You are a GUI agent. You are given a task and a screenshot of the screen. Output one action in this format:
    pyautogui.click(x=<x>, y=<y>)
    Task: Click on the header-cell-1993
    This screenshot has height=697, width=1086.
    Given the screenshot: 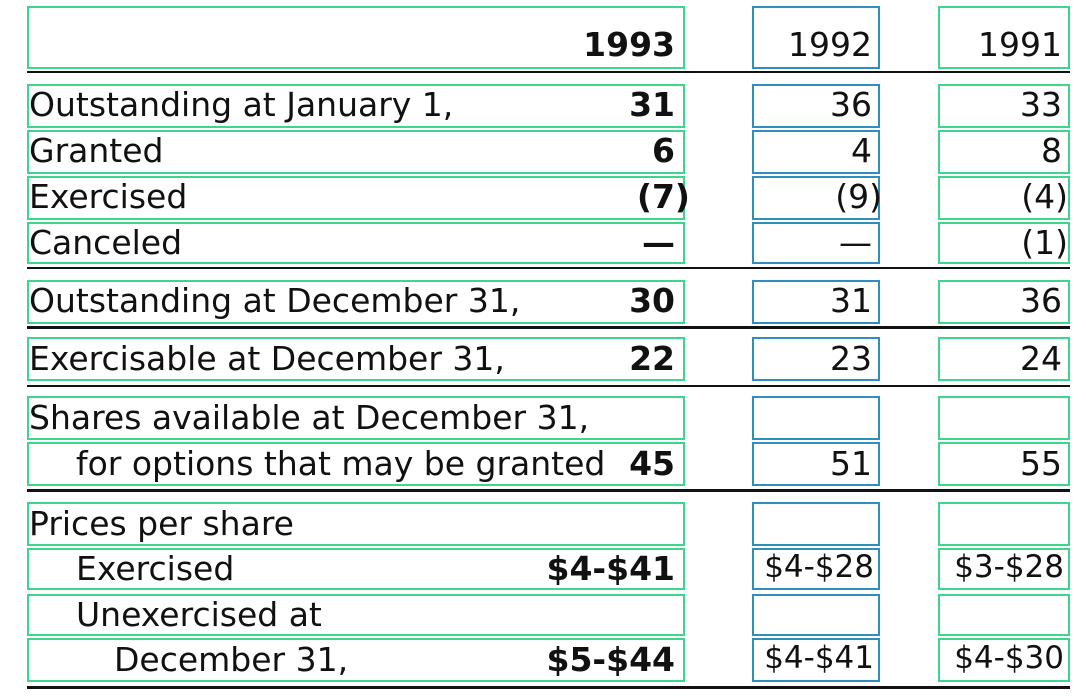 What is the action you would take?
    pyautogui.click(x=356, y=37)
    